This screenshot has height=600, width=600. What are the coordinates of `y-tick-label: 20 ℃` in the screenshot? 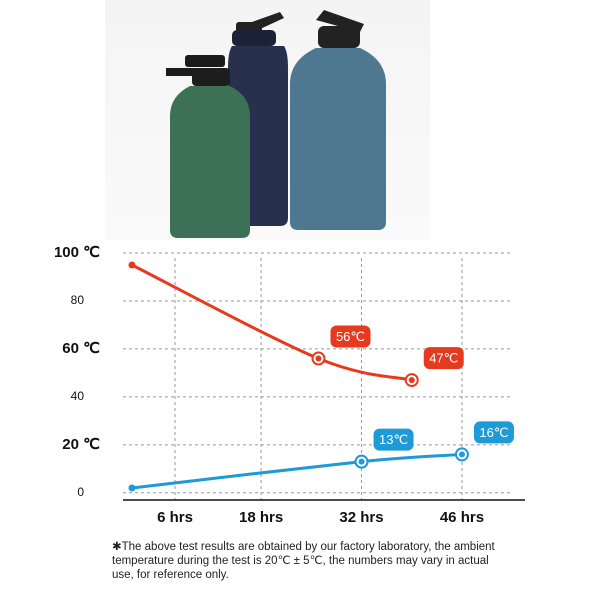 It's located at (81, 444).